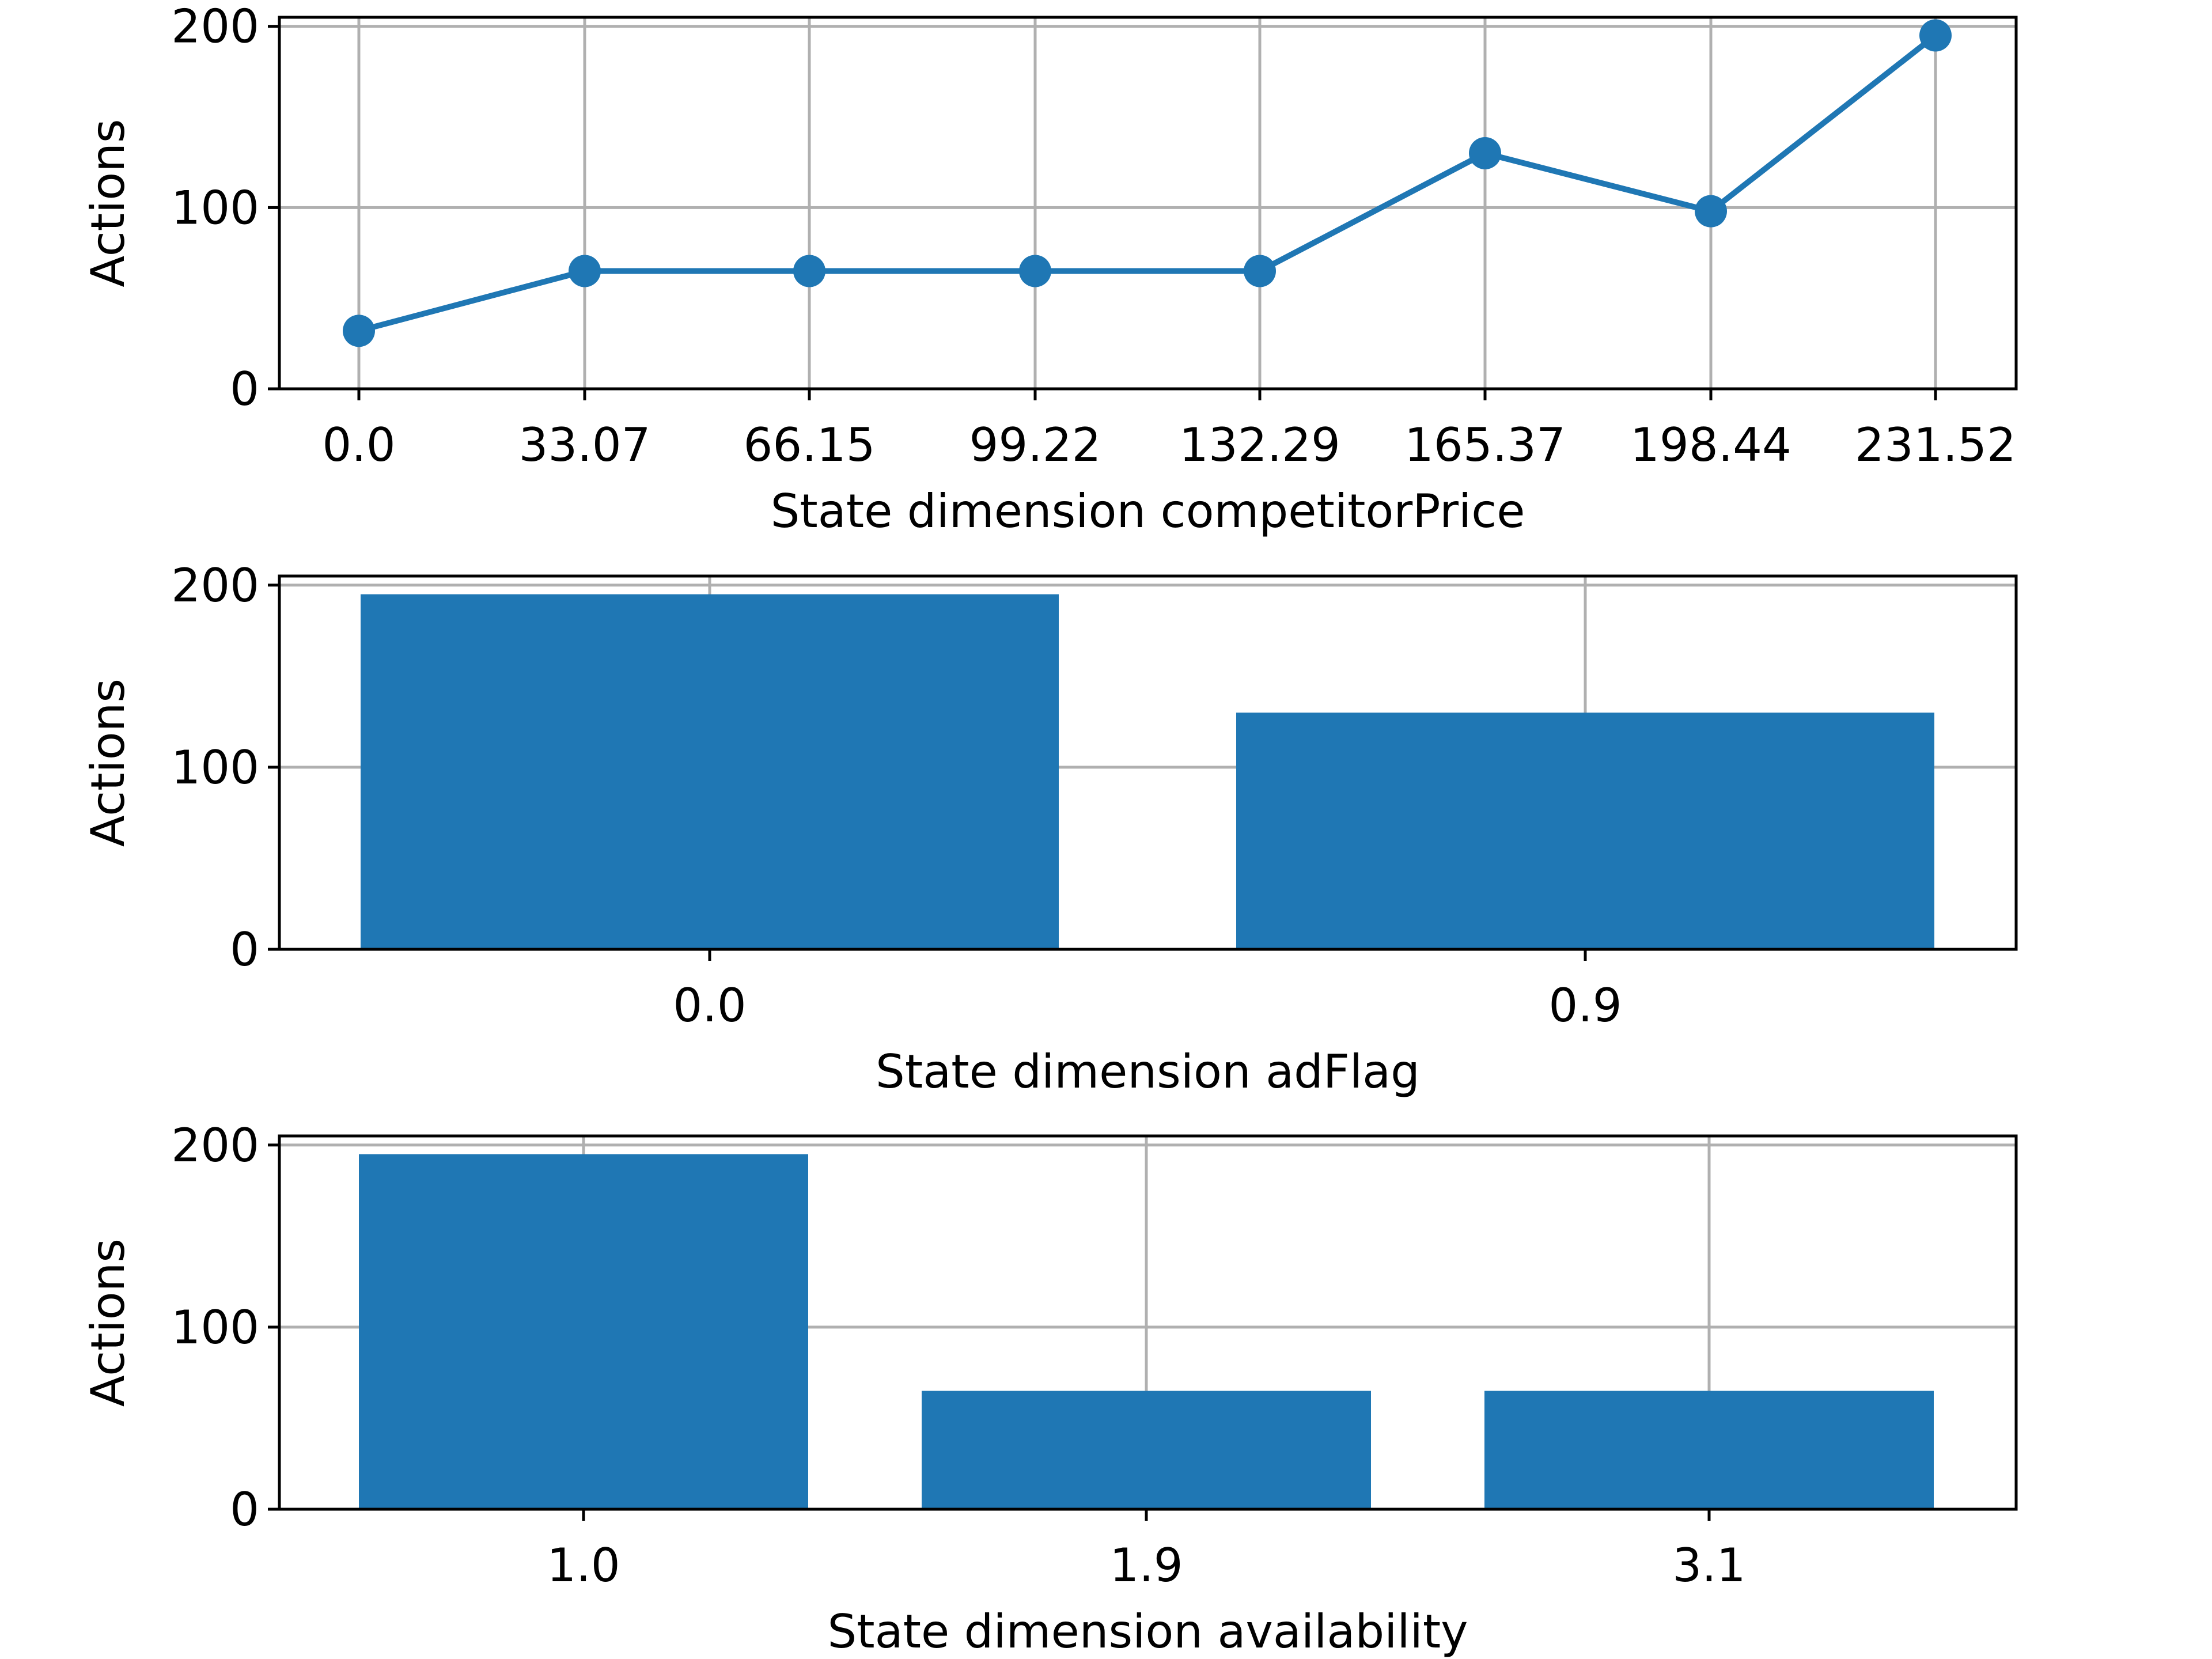 The height and width of the screenshot is (1659, 2212). What do you see at coordinates (1710, 445) in the screenshot?
I see `x-tick-label: 198.44` at bounding box center [1710, 445].